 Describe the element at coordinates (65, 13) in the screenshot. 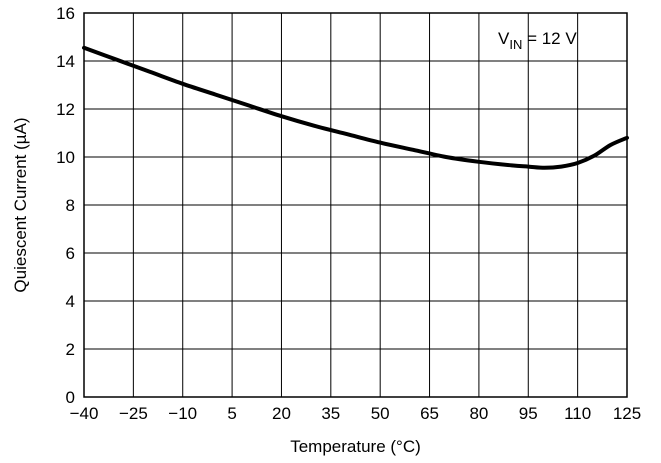

I see `y-tick-label: 16` at that location.